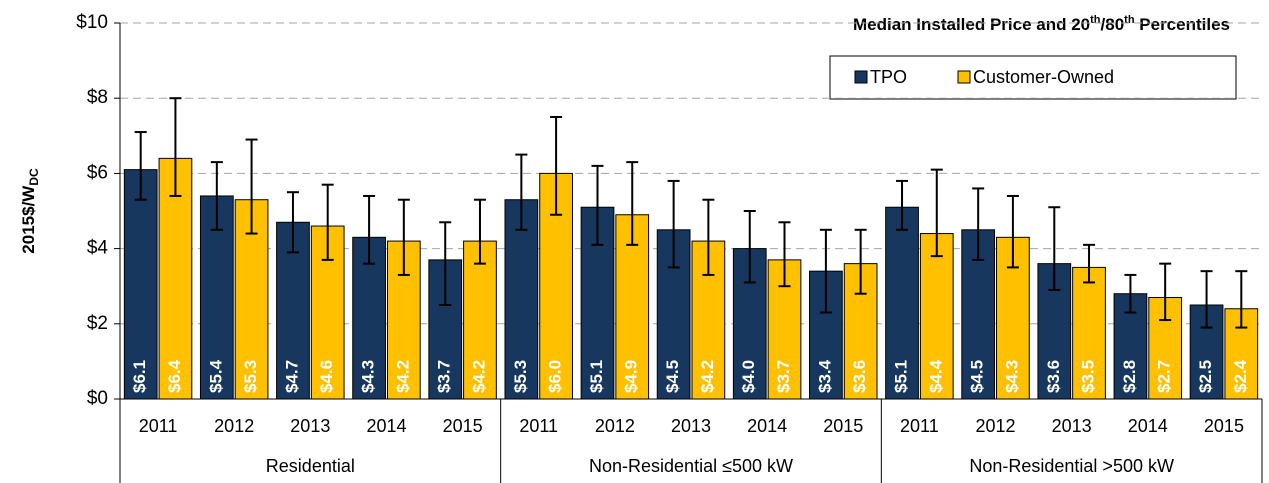 This screenshot has height=483, width=1269. Describe the element at coordinates (98, 248) in the screenshot. I see `y-tick-label: $4` at that location.